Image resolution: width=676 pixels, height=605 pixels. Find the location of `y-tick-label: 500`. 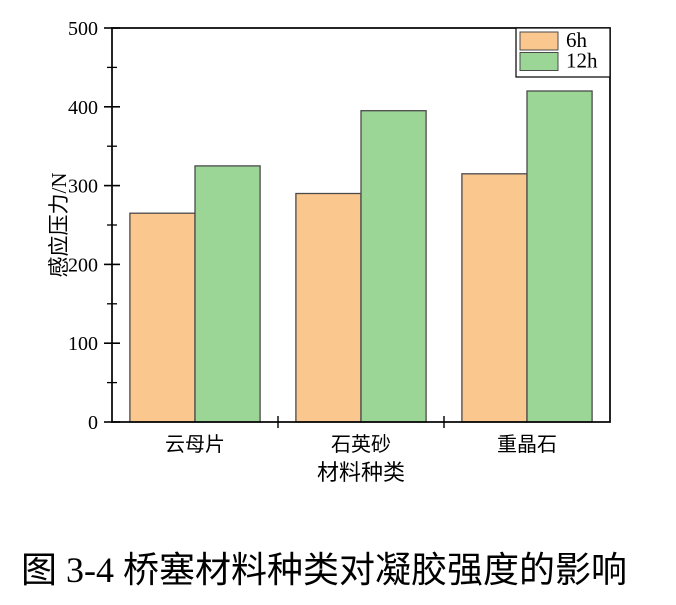

y-tick-label: 500 is located at coordinates (83, 29).